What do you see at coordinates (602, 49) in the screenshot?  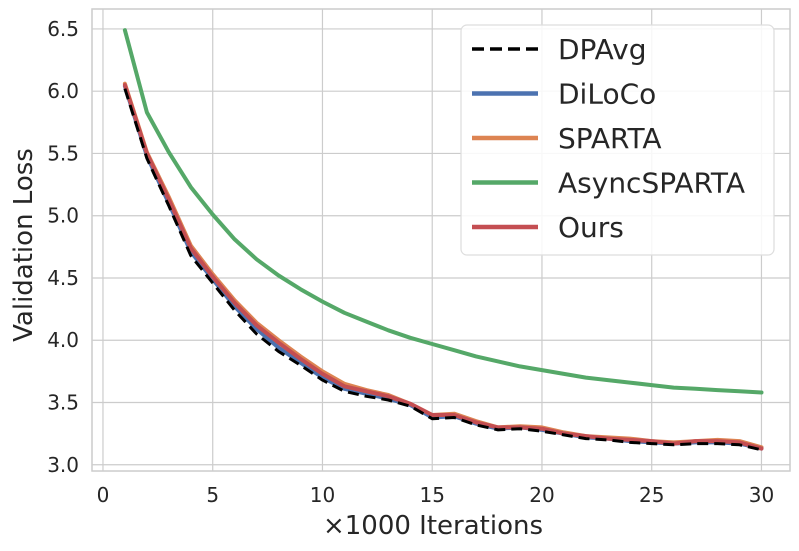 I see `legend-label-dpavg: DPAvg` at bounding box center [602, 49].